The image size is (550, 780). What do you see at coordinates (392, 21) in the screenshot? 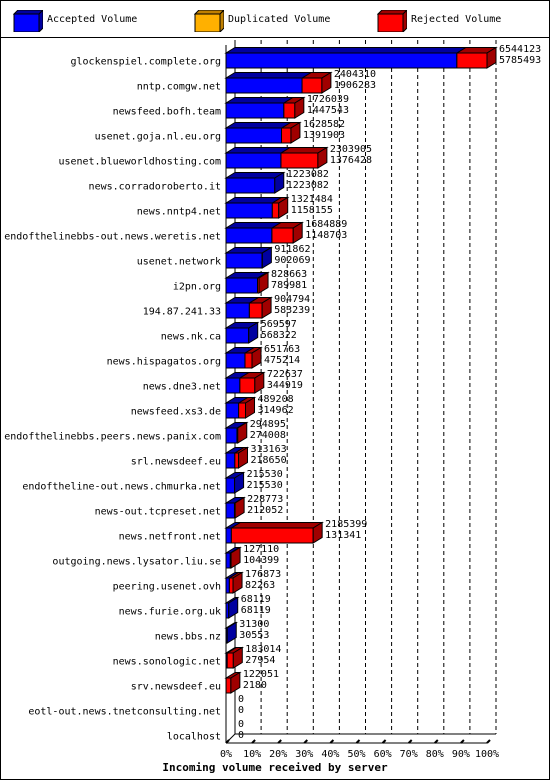
I see `legend-swatch-rejected` at bounding box center [392, 21].